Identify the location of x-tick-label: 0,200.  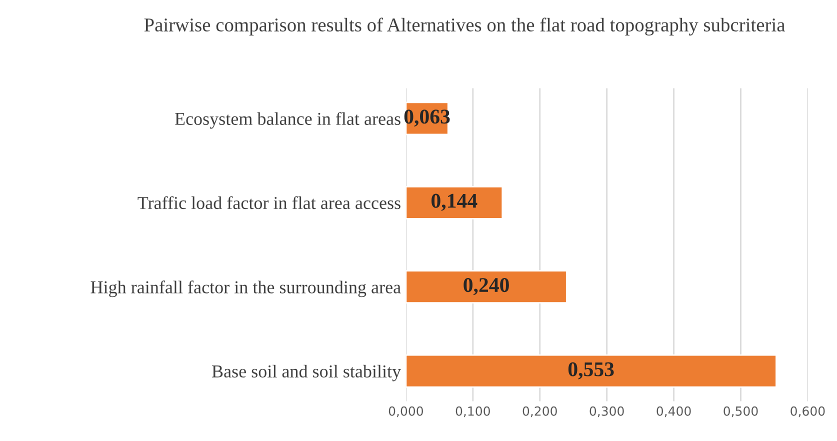
(539, 412).